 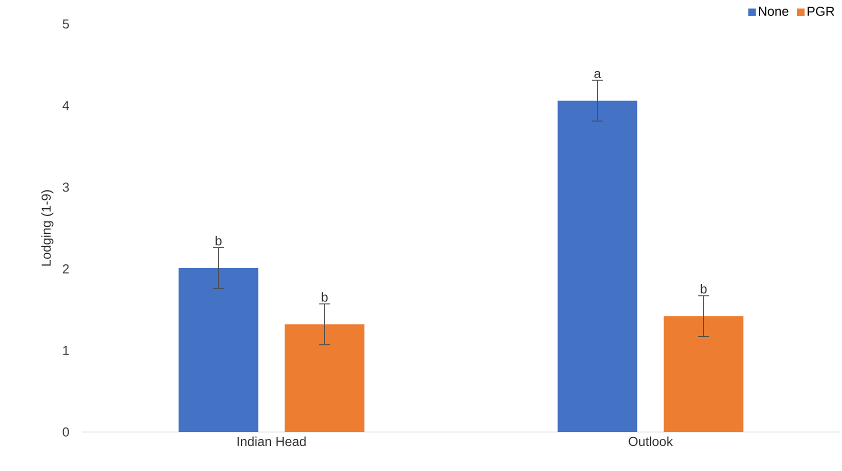 I want to click on y-tick-label: 3, so click(x=65, y=187).